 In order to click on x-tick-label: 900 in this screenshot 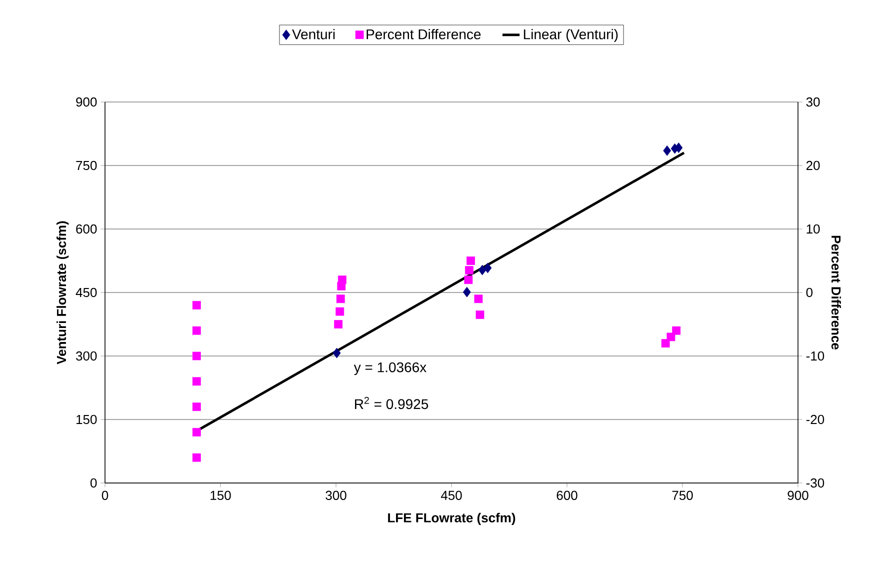, I will do `click(798, 495)`.